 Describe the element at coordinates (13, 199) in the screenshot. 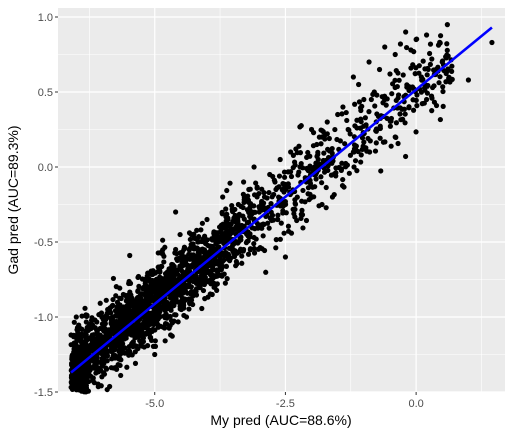

I see `y-axis-title: Gad pred (AUC=89.3%)` at that location.